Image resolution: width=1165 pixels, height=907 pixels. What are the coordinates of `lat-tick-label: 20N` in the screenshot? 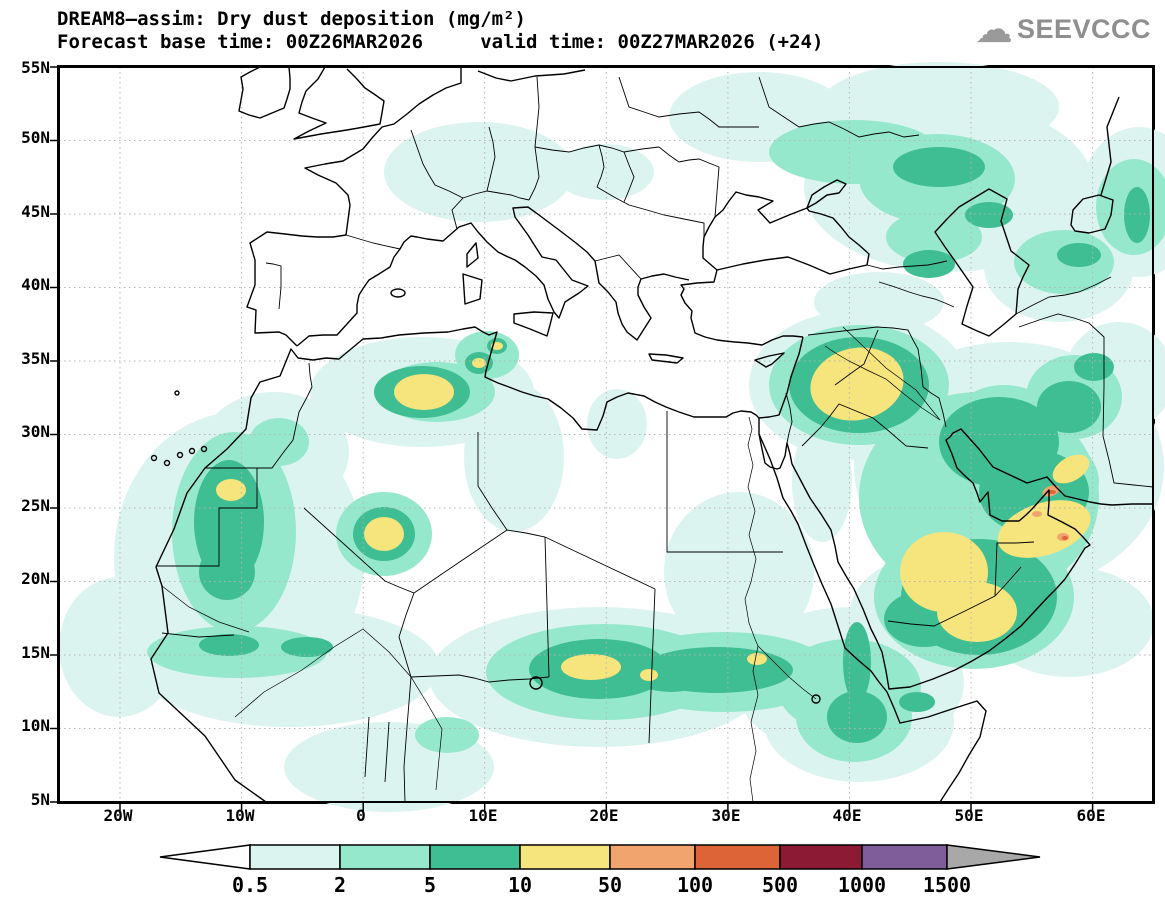 It's located at (35, 578).